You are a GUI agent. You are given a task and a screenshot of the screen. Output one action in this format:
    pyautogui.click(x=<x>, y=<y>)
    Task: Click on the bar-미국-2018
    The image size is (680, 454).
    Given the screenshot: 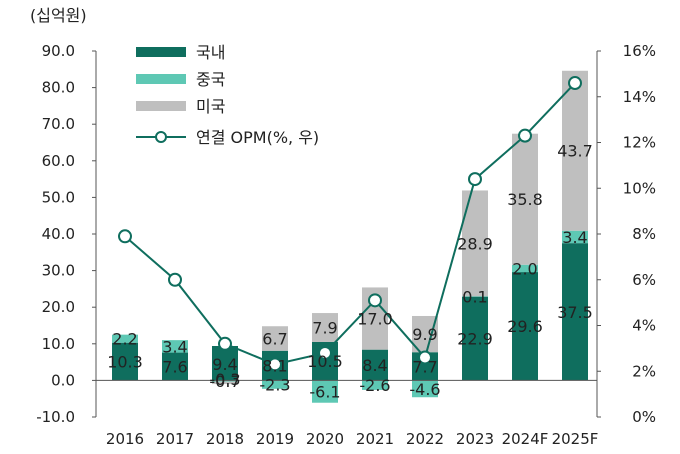 What is the action you would take?
    pyautogui.click(x=225, y=383)
    